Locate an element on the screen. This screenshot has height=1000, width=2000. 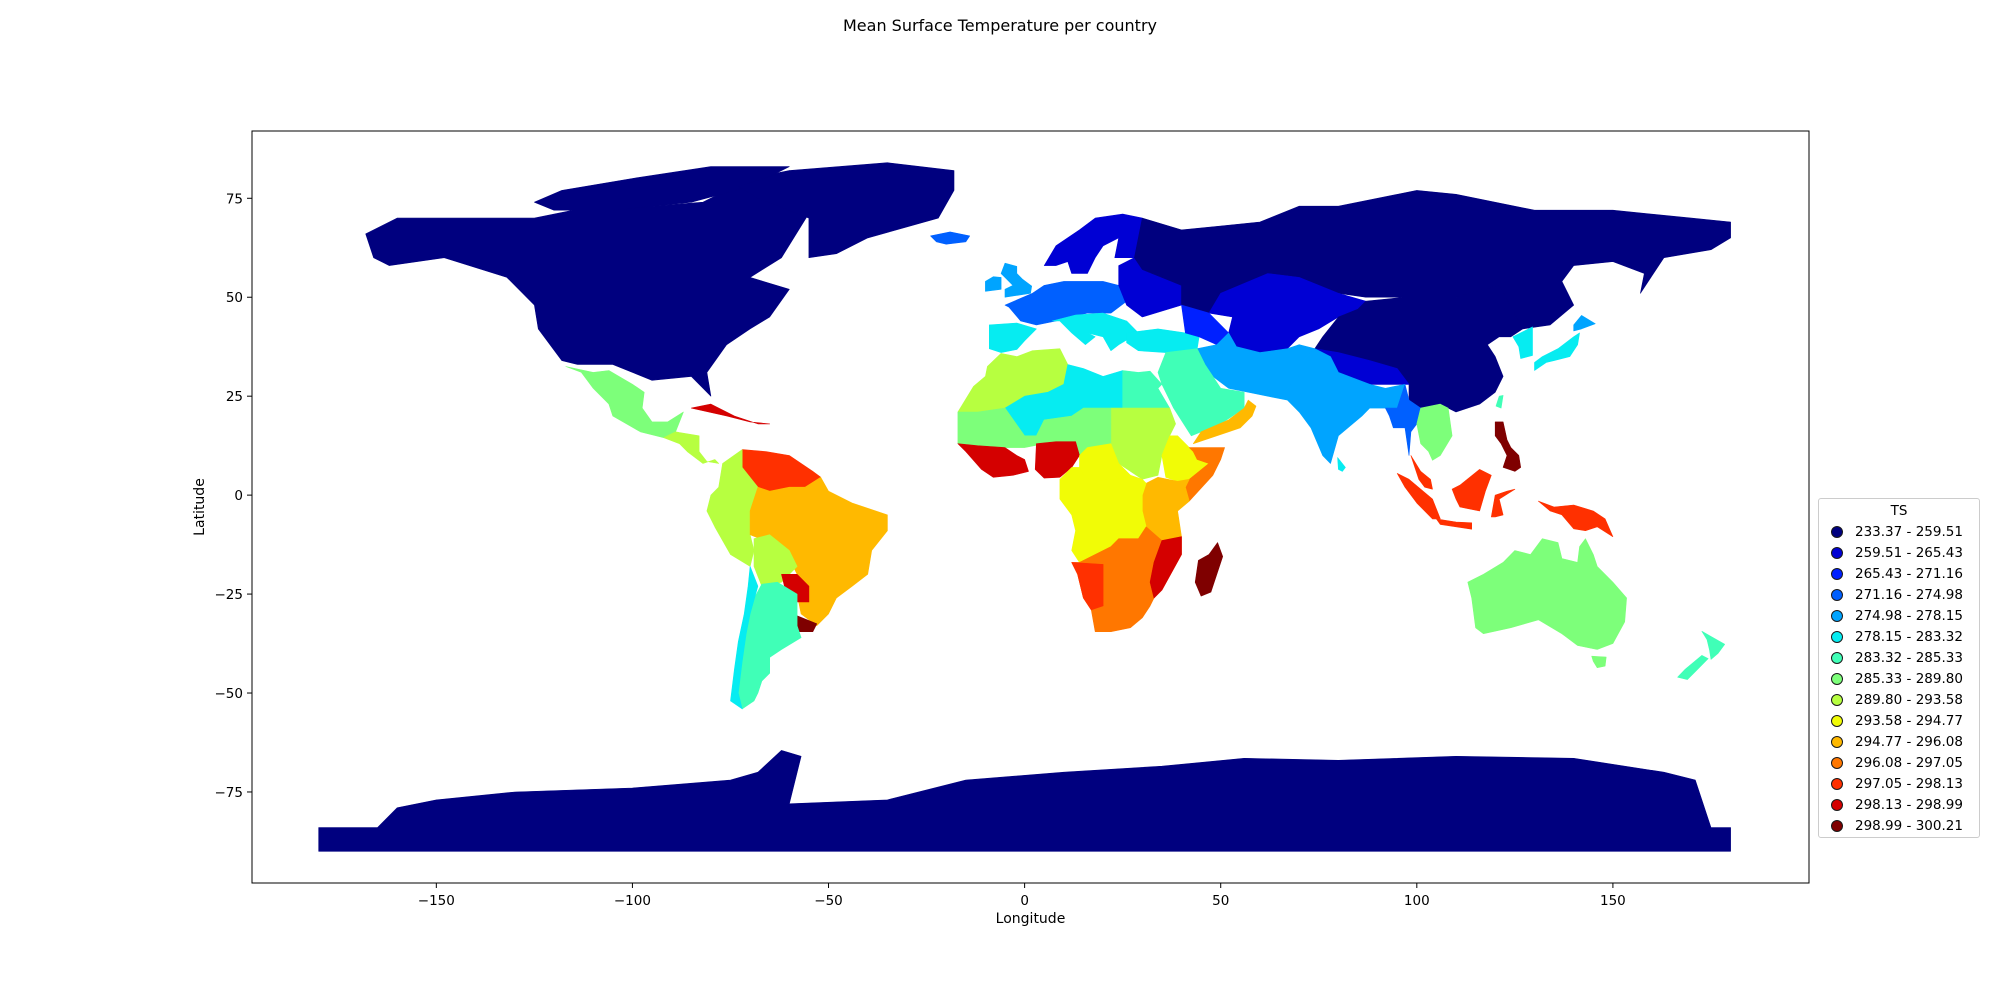
region-sri-lanka is located at coordinates (1341, 464).